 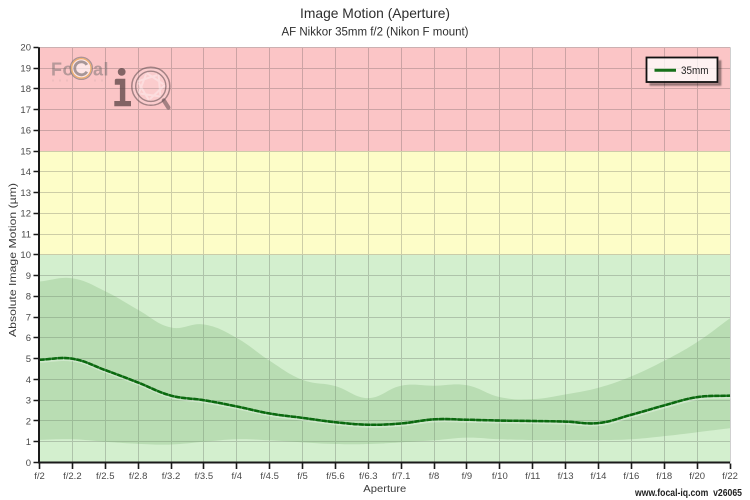 What do you see at coordinates (138, 476) in the screenshot?
I see `svg-text: f/2.8` at bounding box center [138, 476].